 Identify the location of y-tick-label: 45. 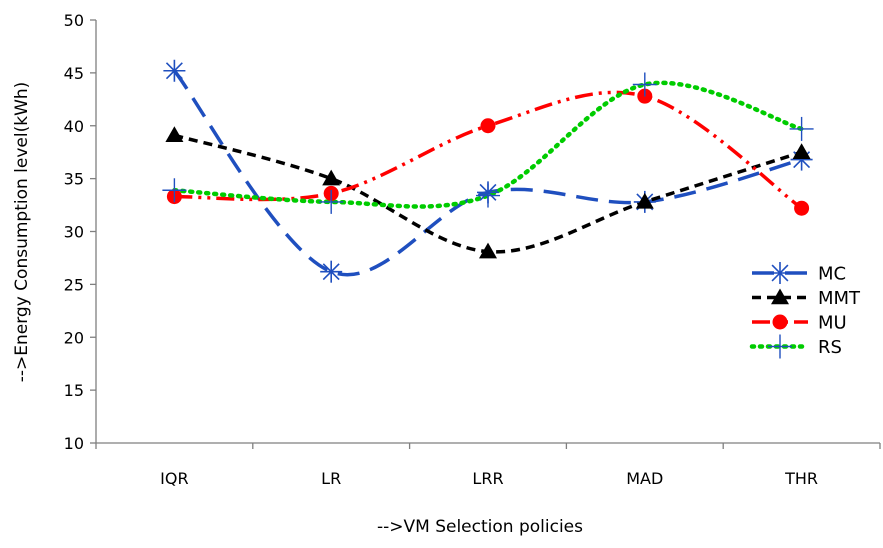
(74, 73).